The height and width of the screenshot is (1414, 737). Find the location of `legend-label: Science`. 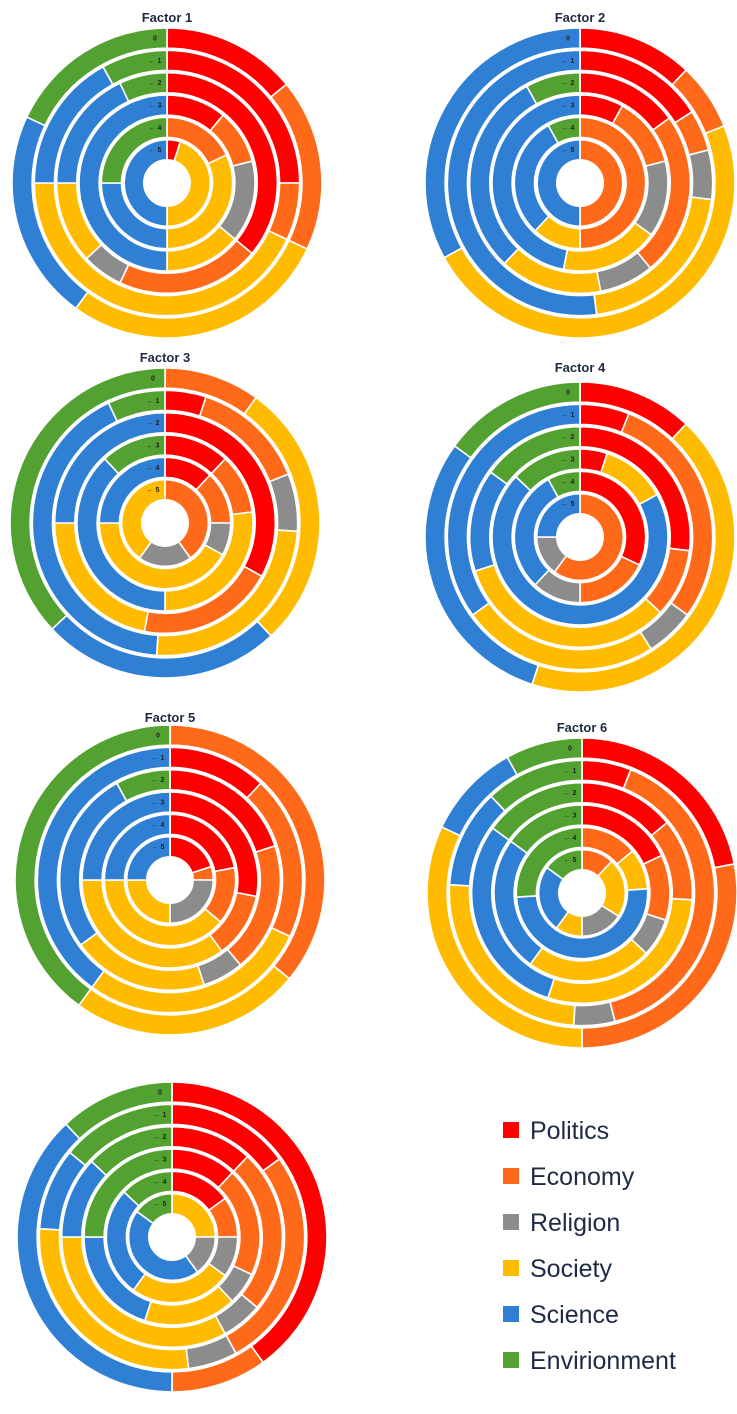

legend-label: Science is located at coordinates (574, 1315).